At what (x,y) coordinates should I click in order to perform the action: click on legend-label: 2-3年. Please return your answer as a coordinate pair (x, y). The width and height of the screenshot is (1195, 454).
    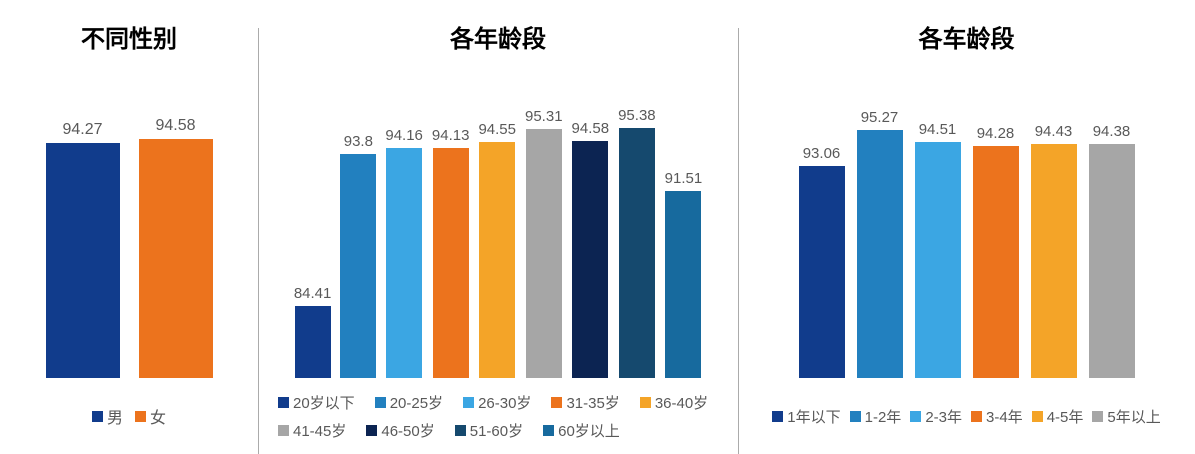
    Looking at the image, I should click on (943, 417).